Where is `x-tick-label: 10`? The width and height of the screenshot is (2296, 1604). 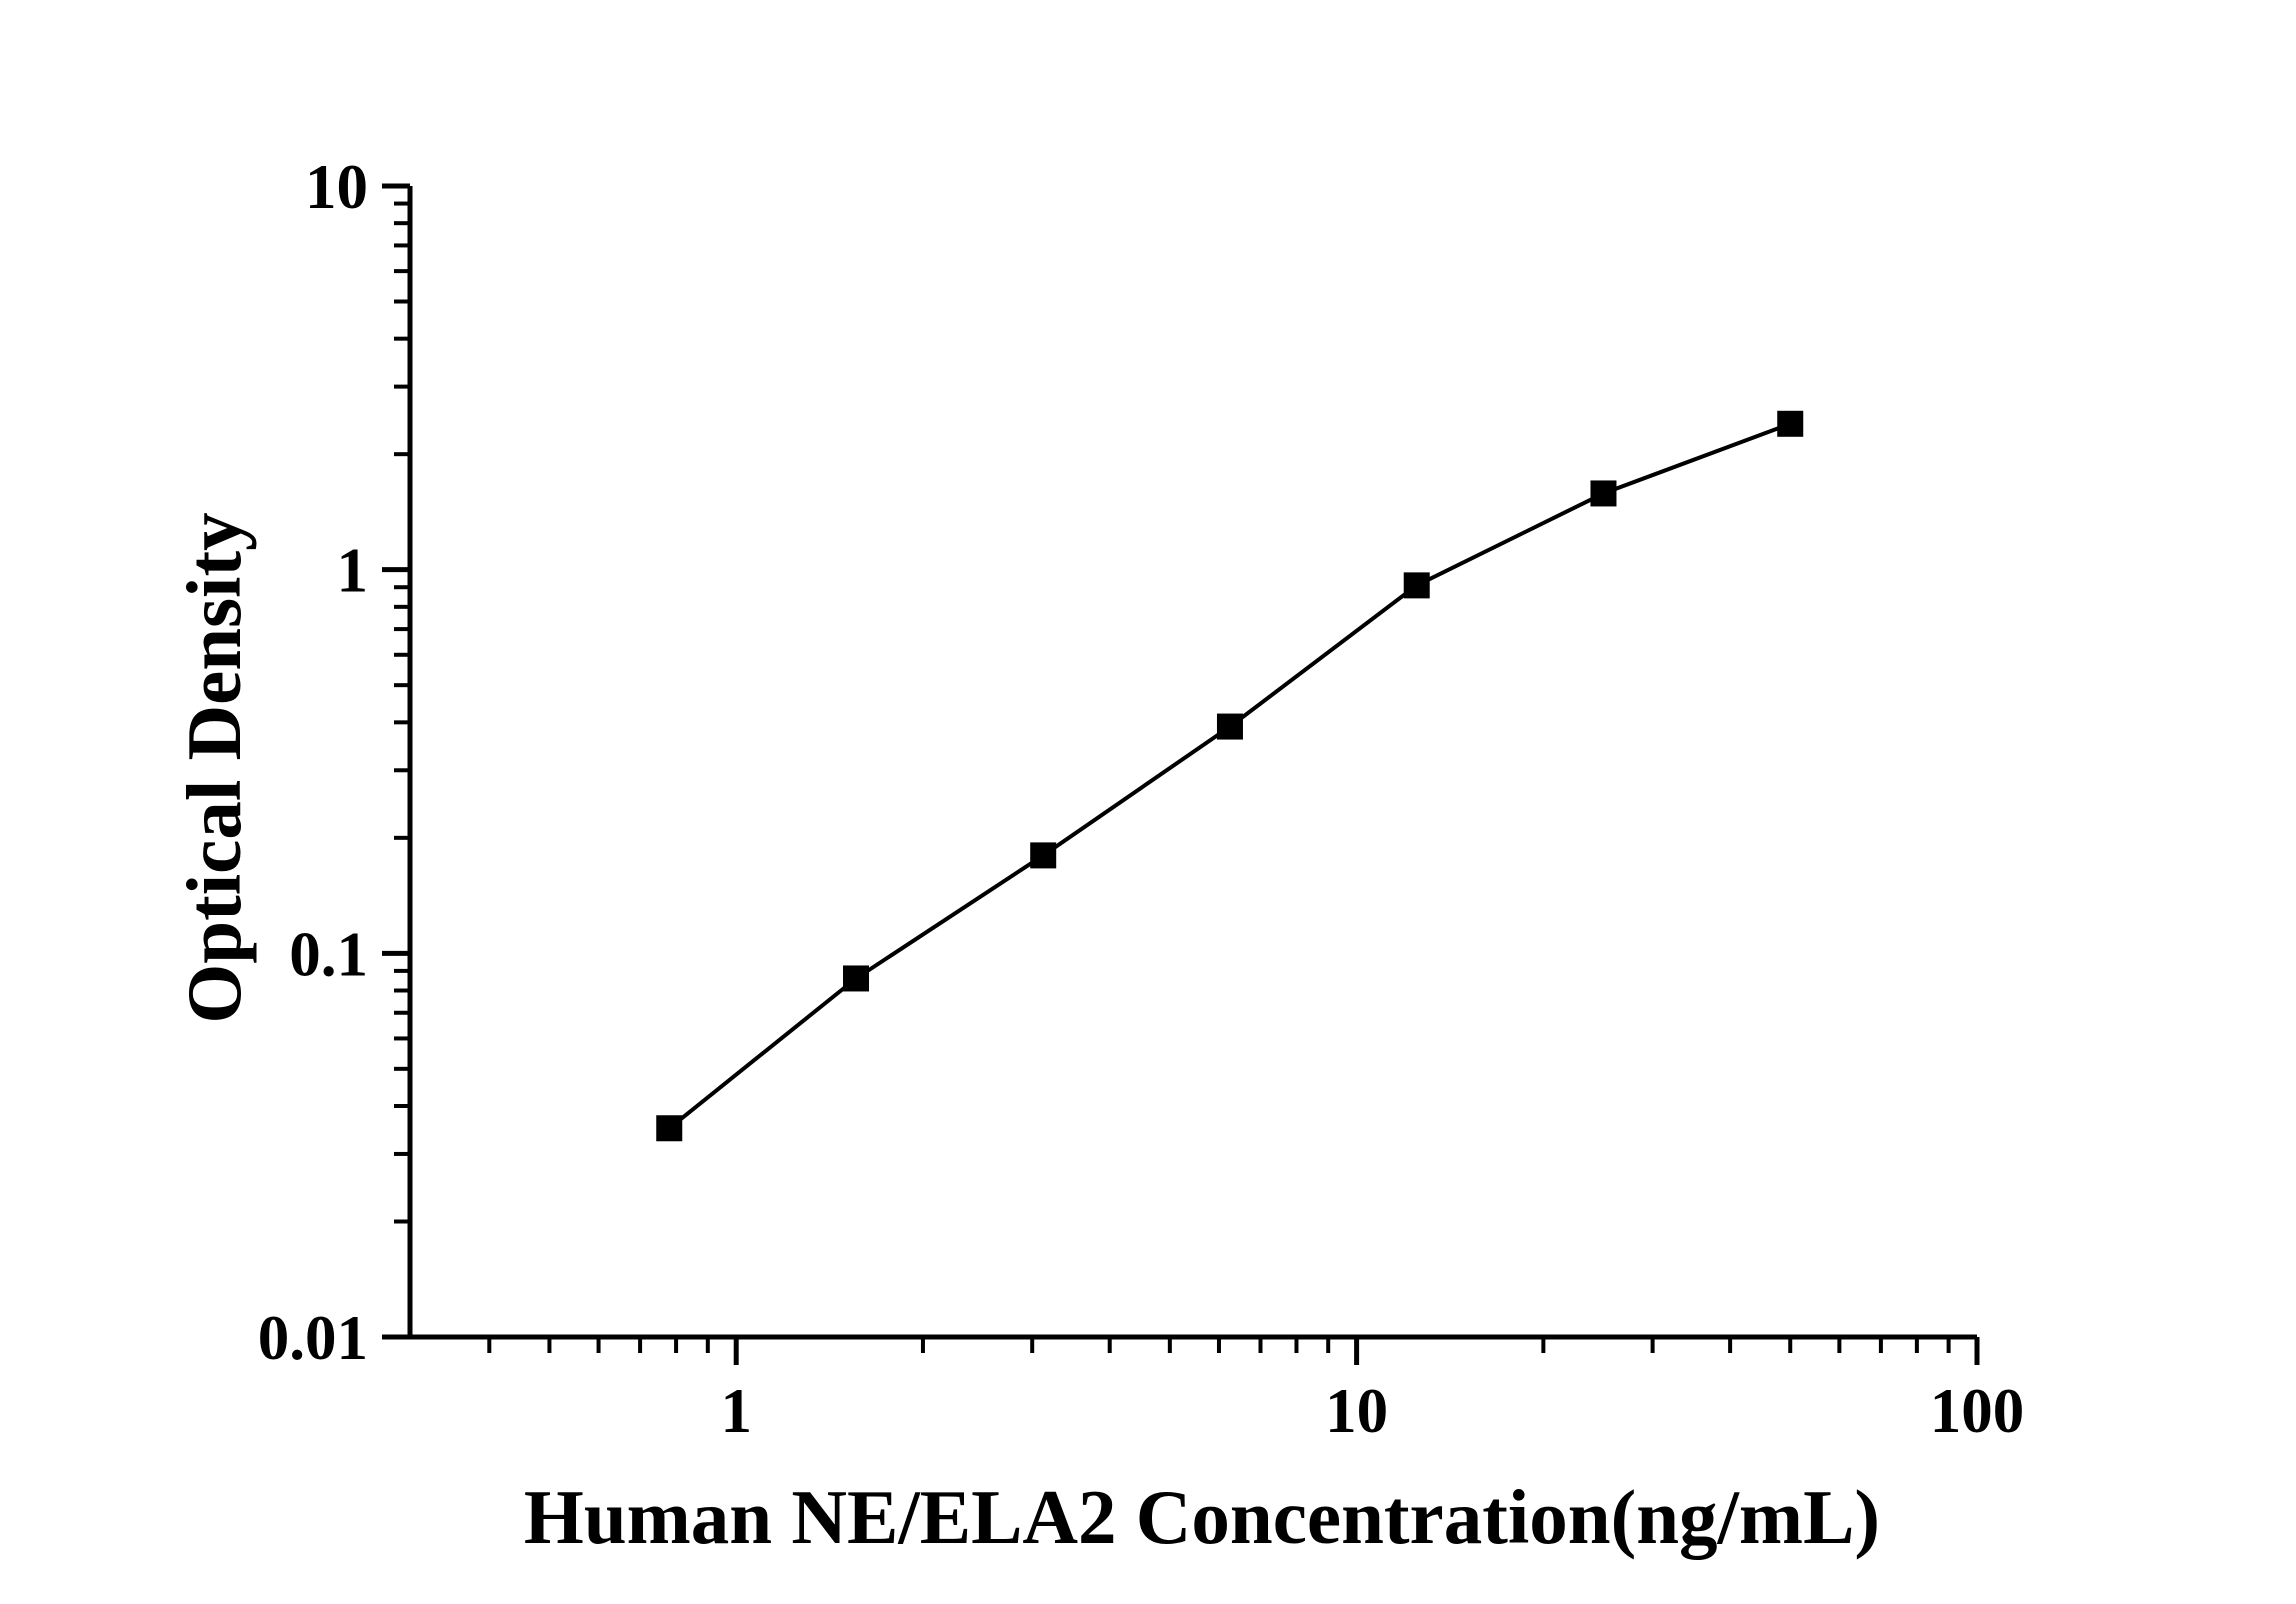
x-tick-label: 10 is located at coordinates (1356, 1411).